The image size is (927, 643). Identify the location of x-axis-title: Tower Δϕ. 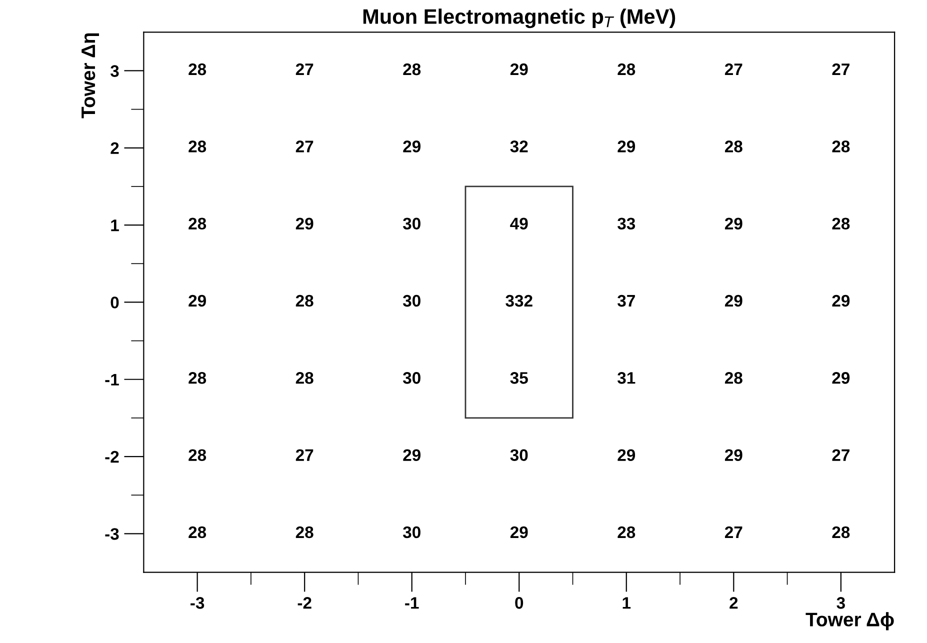
(850, 621).